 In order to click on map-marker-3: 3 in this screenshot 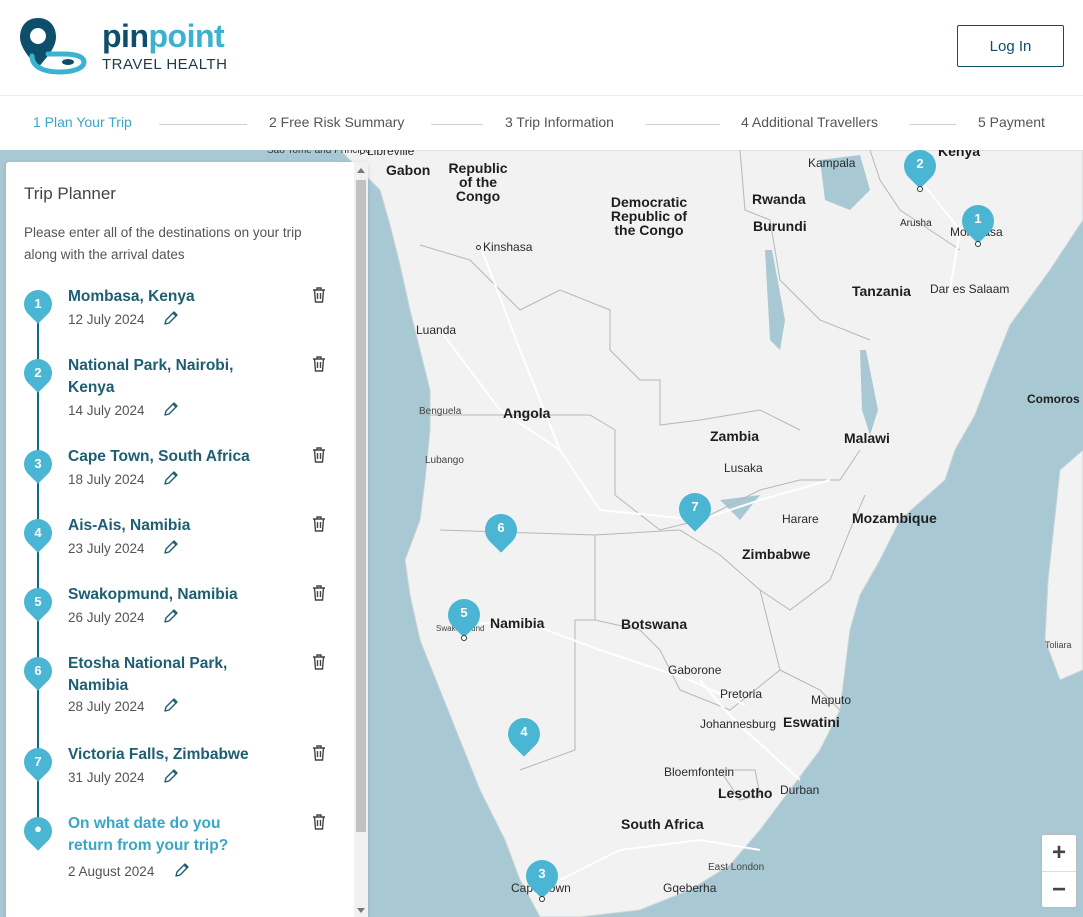, I will do `click(542, 877)`.